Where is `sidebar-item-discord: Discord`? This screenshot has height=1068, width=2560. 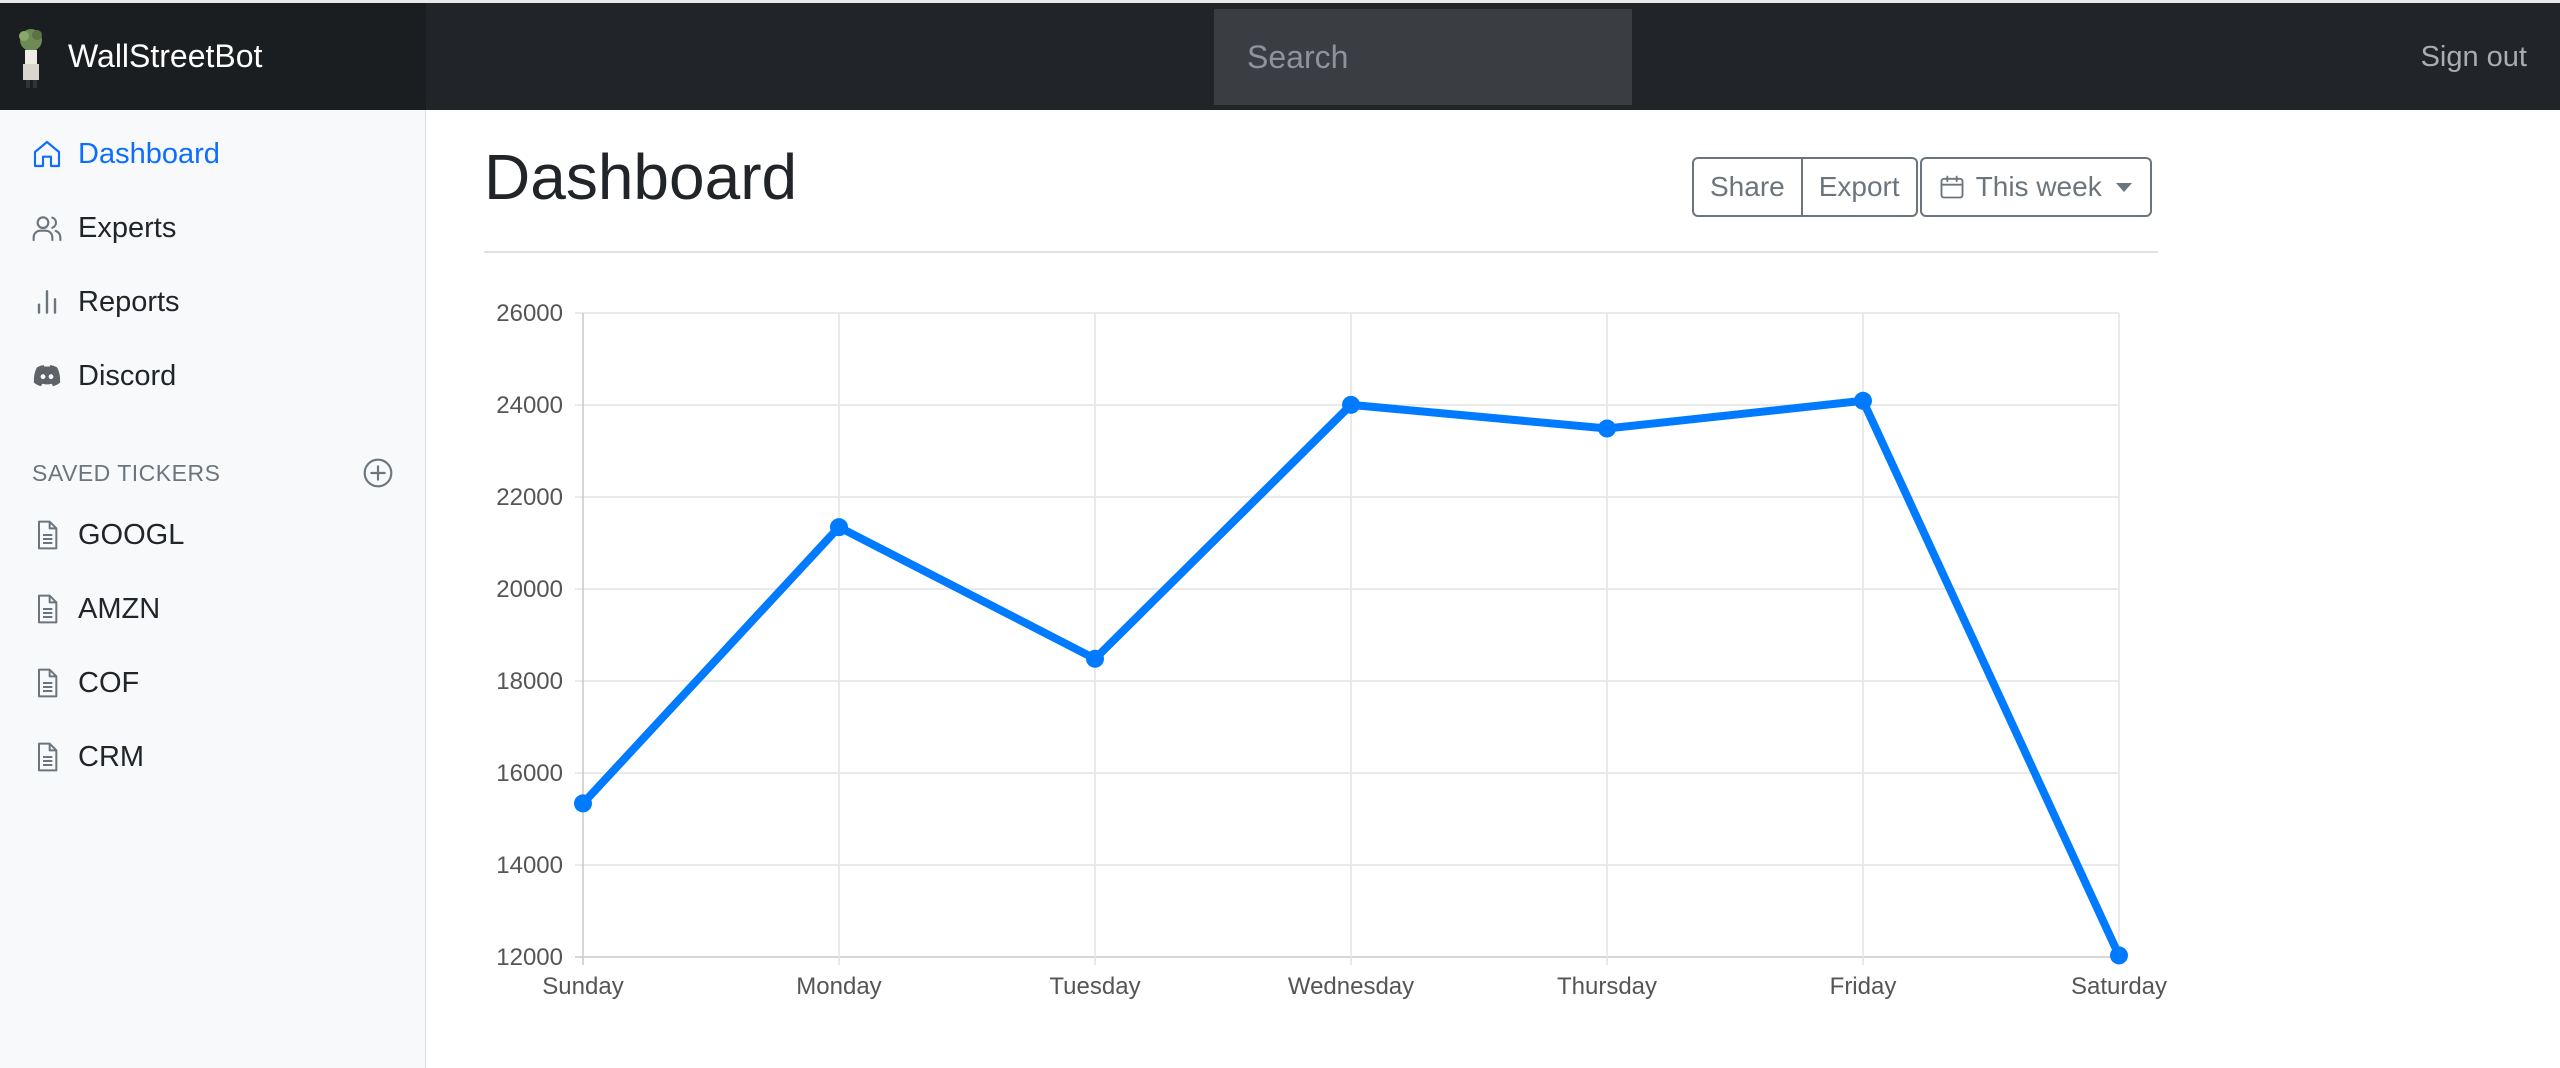
sidebar-item-discord: Discord is located at coordinates (103, 376).